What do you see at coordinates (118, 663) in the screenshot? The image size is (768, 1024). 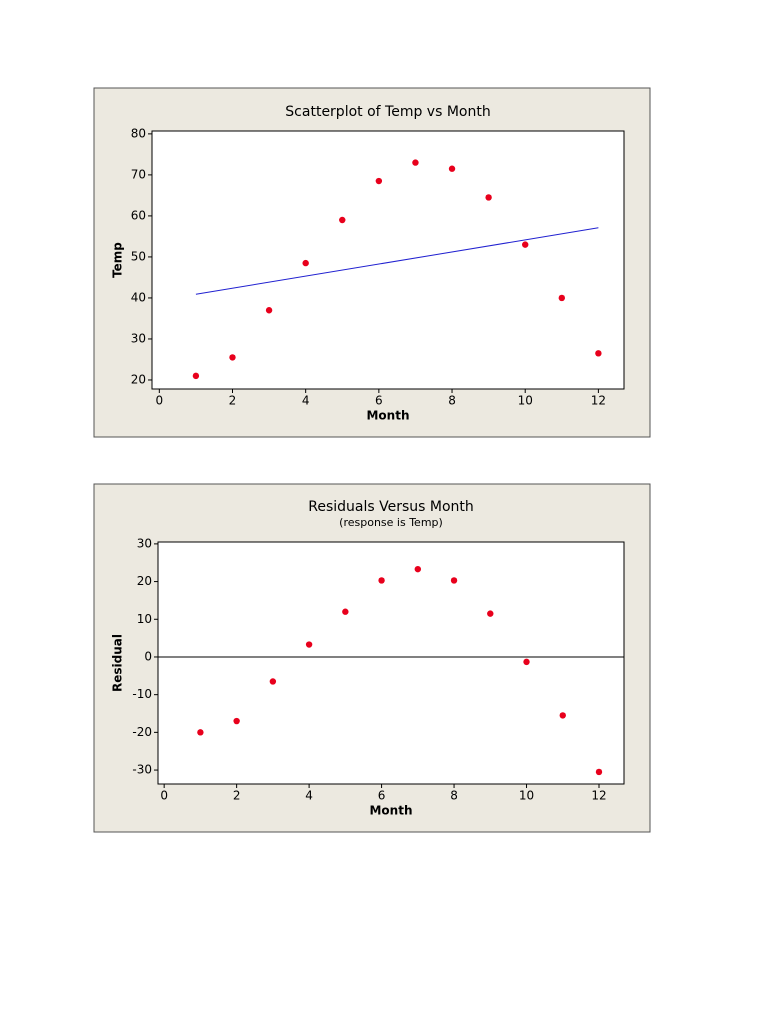 I see `y-axis-label: Residual` at bounding box center [118, 663].